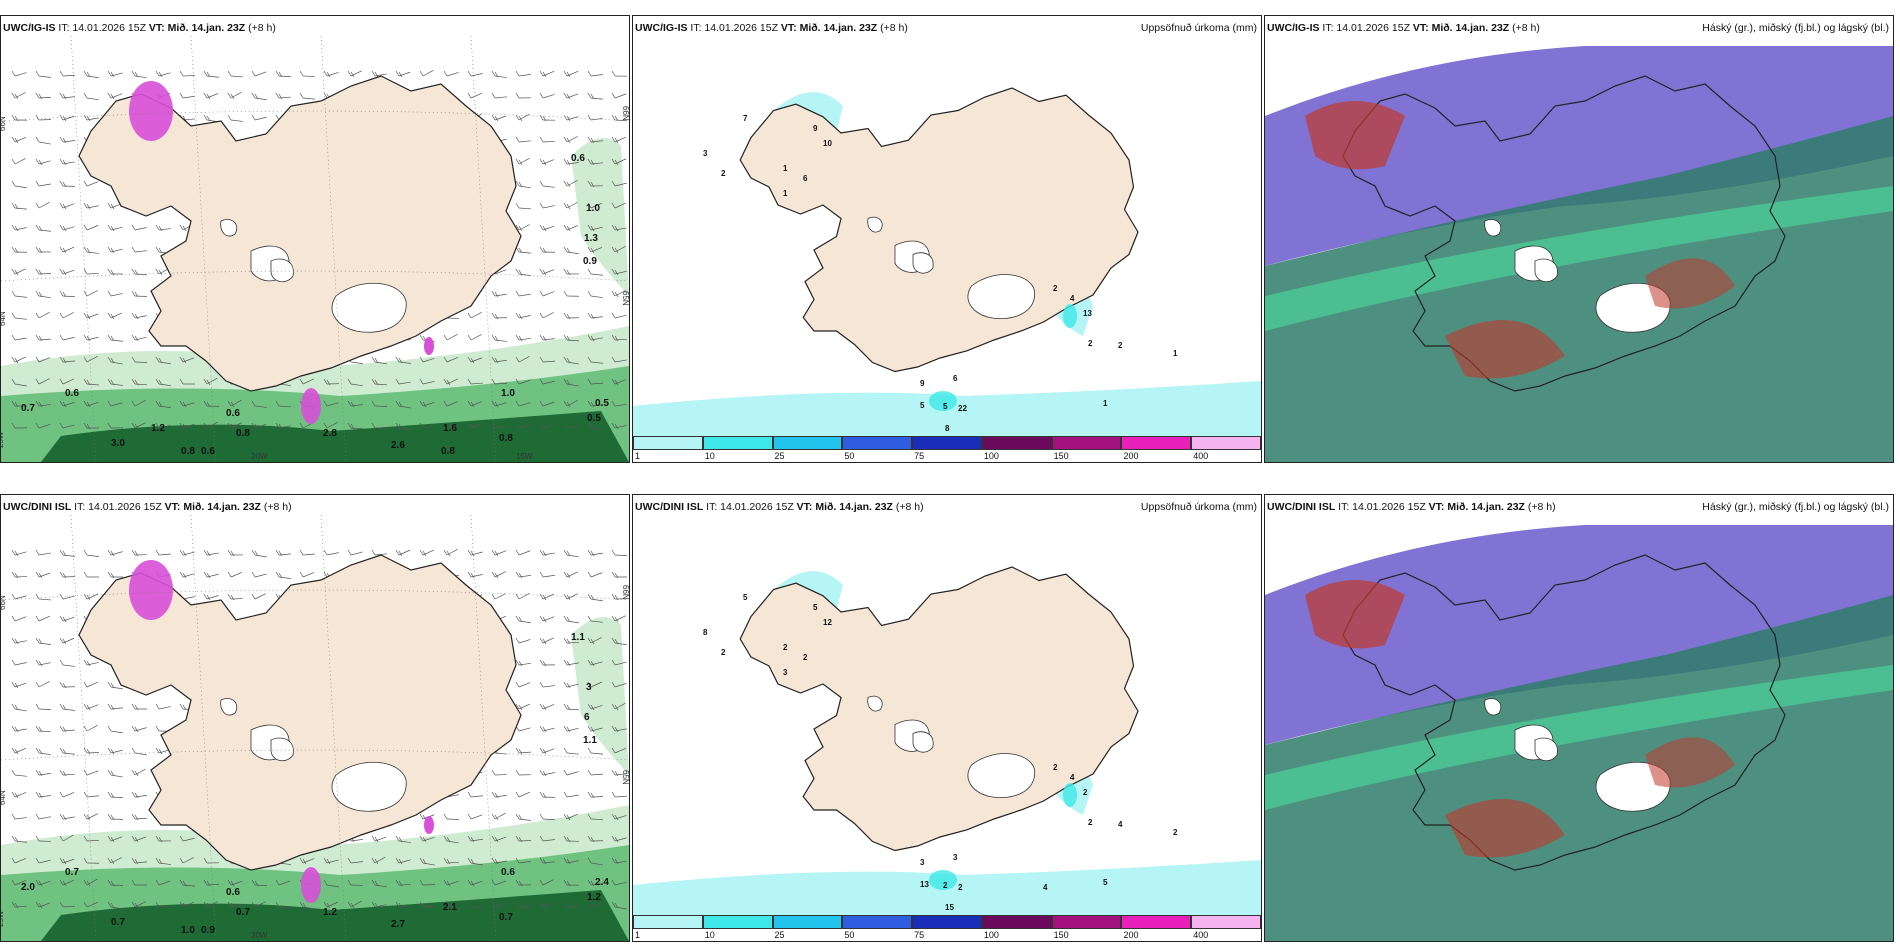 The height and width of the screenshot is (950, 1900). I want to click on colorbar-label: 50, so click(849, 456).